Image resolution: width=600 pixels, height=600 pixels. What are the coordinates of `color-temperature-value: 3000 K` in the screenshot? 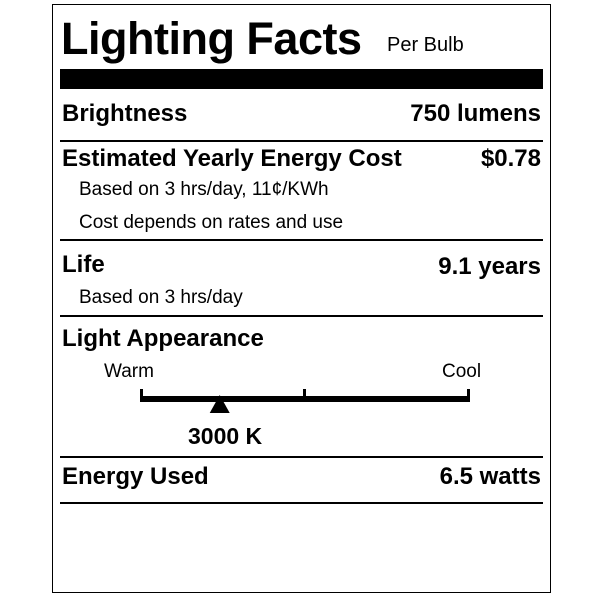 It's located at (225, 436).